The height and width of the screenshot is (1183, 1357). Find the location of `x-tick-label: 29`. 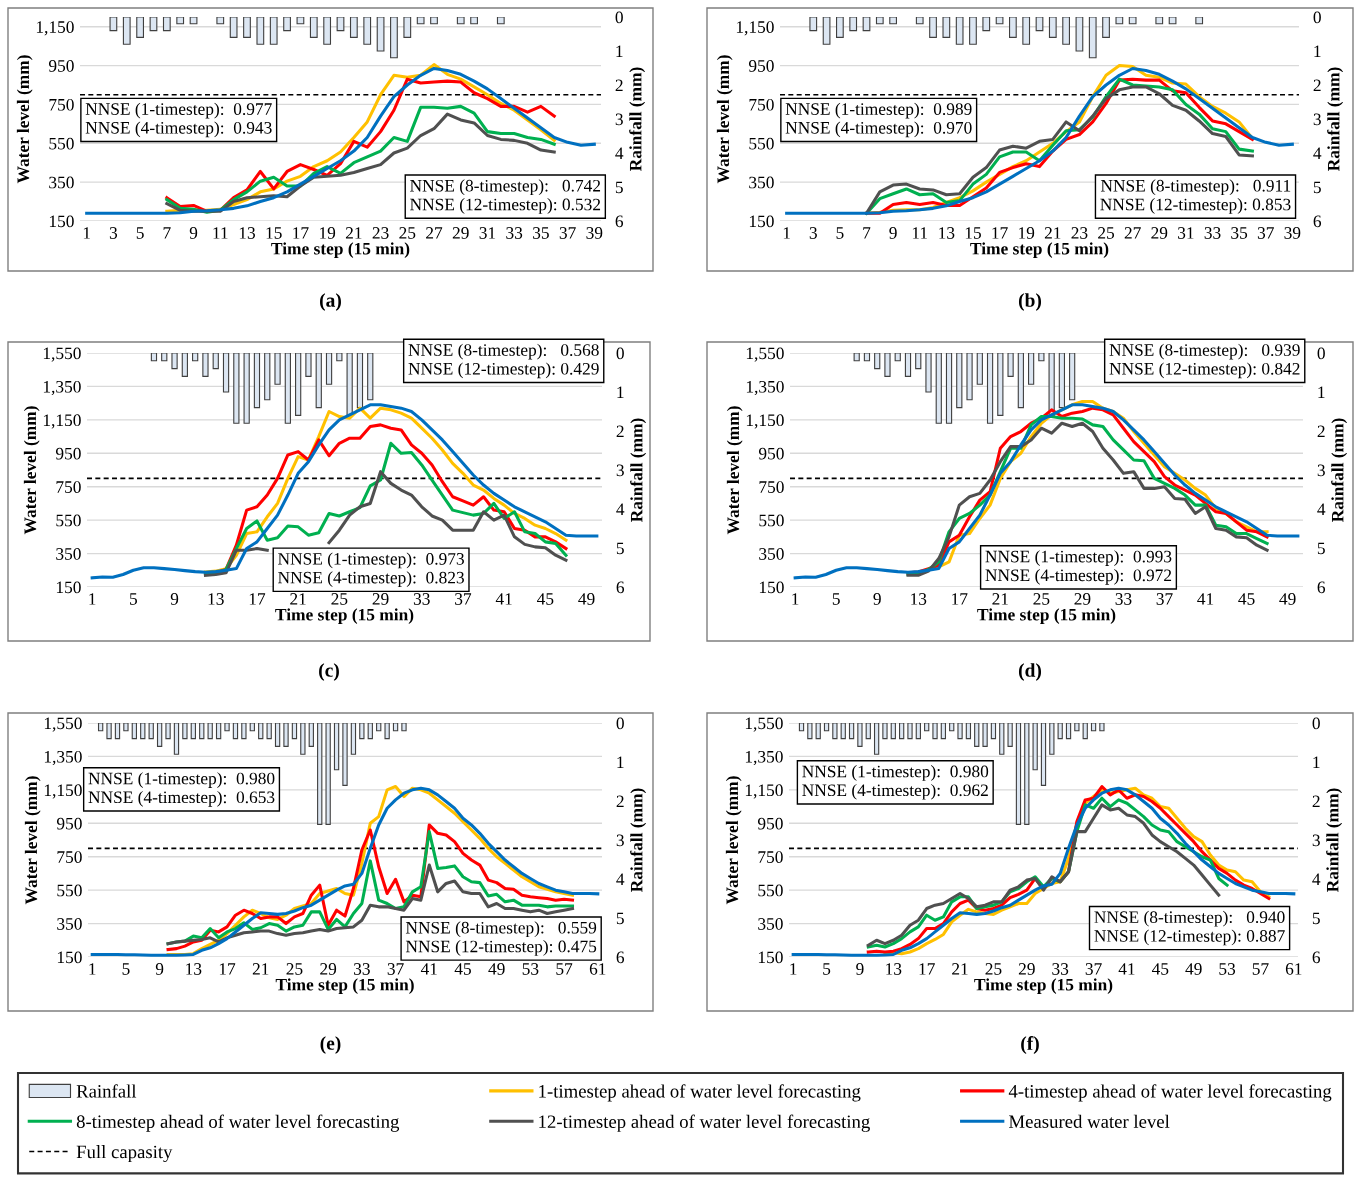

x-tick-label: 29 is located at coordinates (1026, 969).